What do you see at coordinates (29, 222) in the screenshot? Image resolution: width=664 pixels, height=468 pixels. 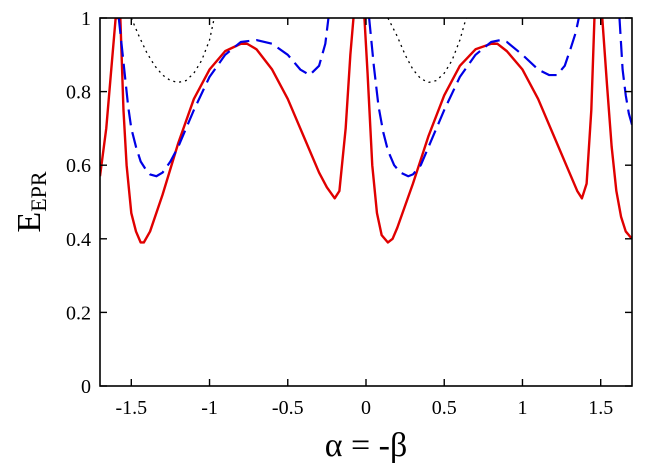 I see `y-axis-title-main: E` at bounding box center [29, 222].